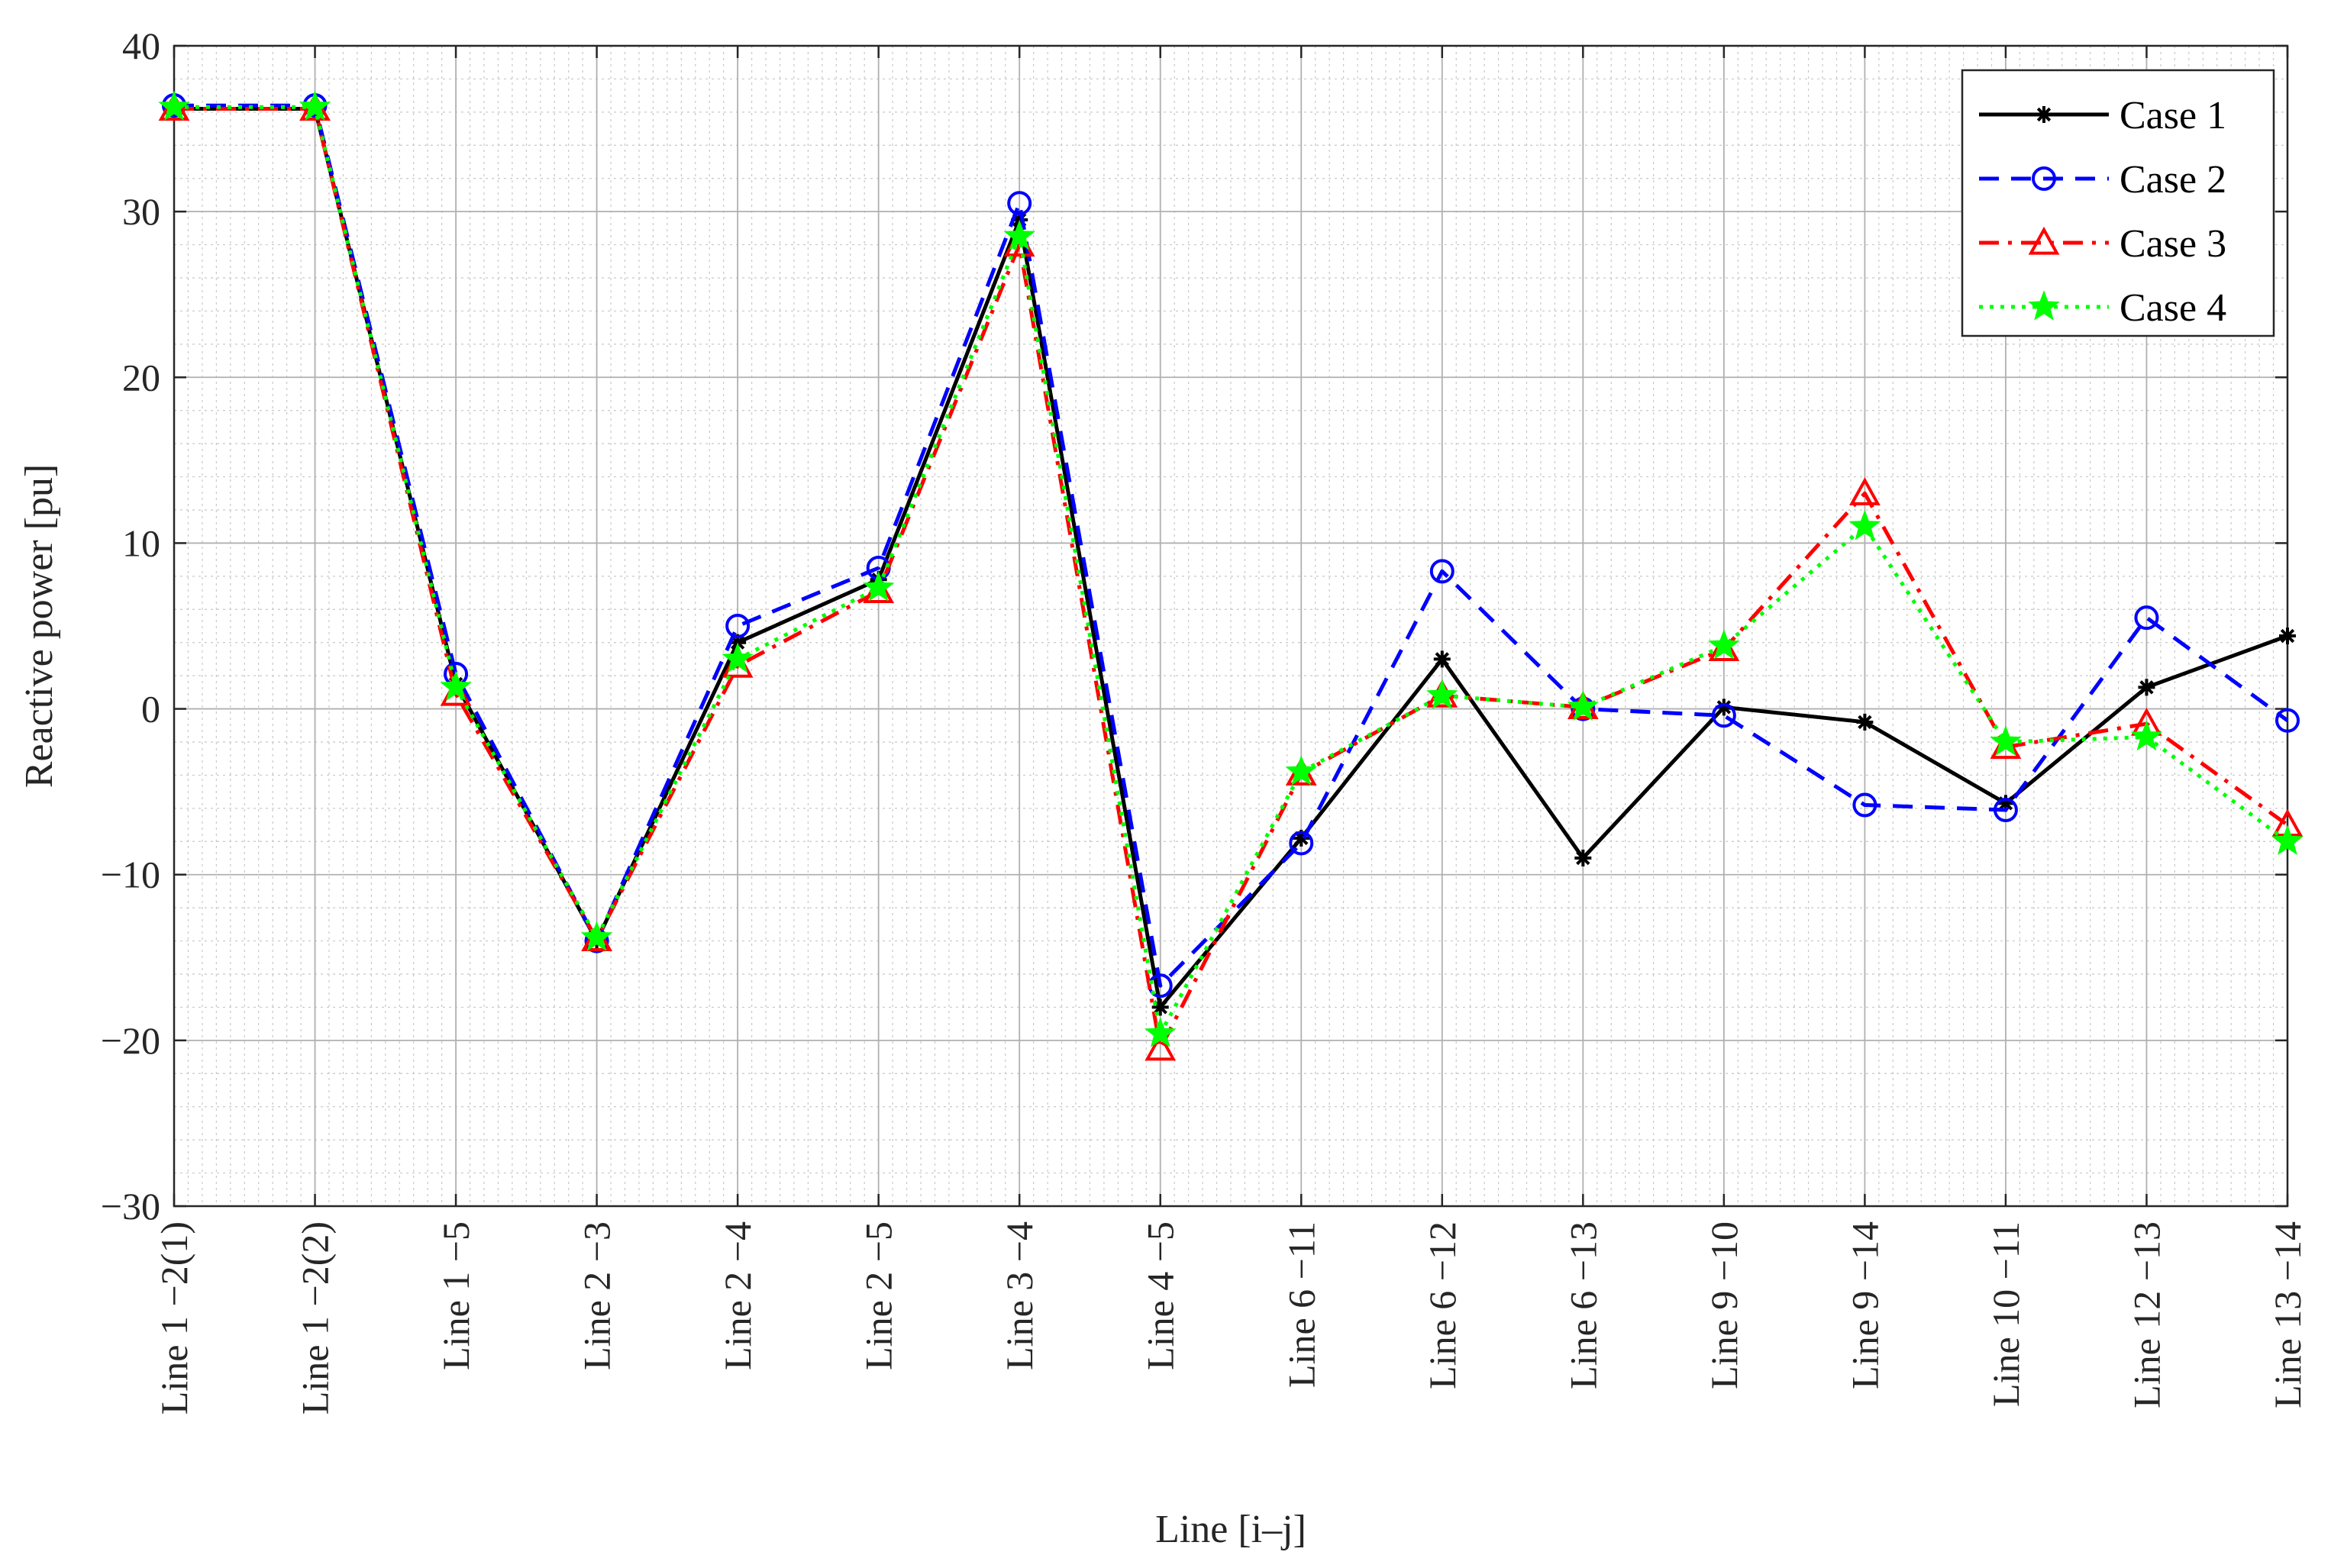 The height and width of the screenshot is (1568, 2331). I want to click on x-tick-label: Line 9 −14, so click(1864, 1305).